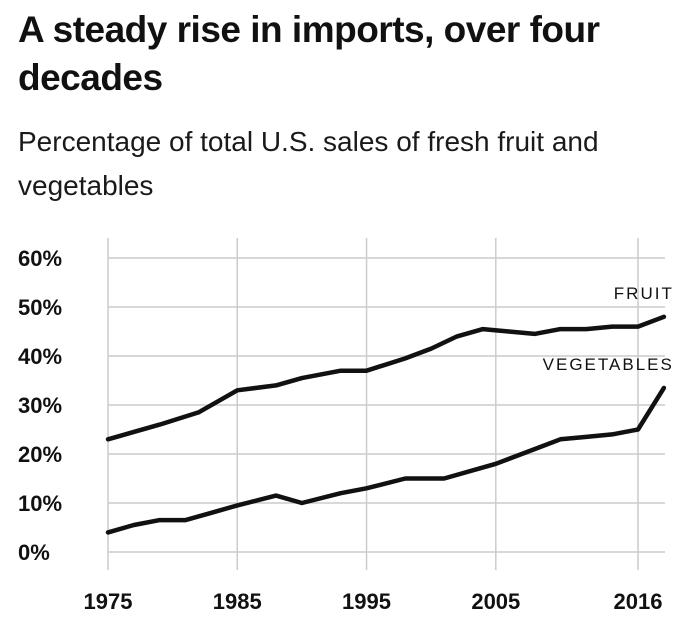  I want to click on series-label-vegetables: VEGETABLES, so click(608, 364).